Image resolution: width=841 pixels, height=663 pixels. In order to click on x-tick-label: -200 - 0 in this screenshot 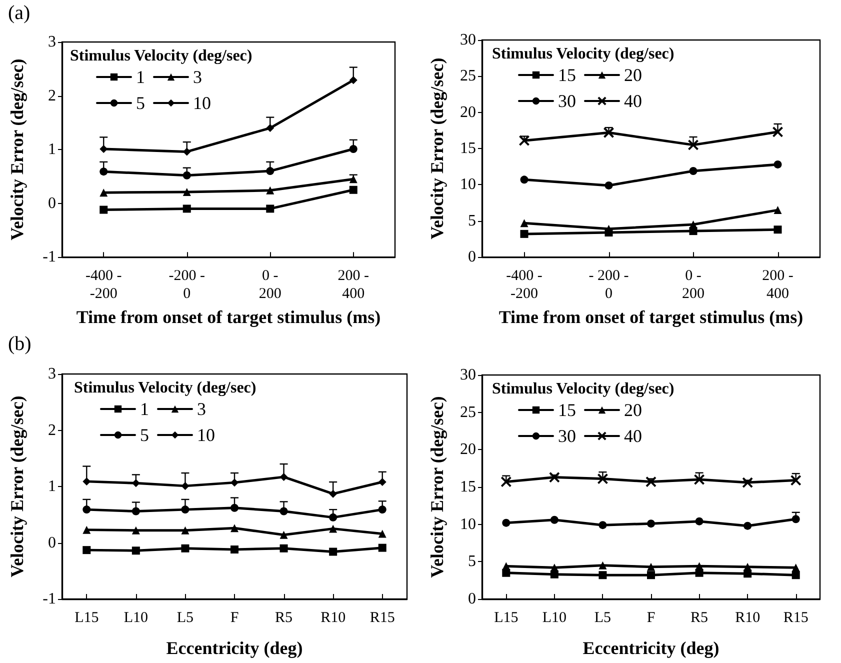, I will do `click(186, 285)`.